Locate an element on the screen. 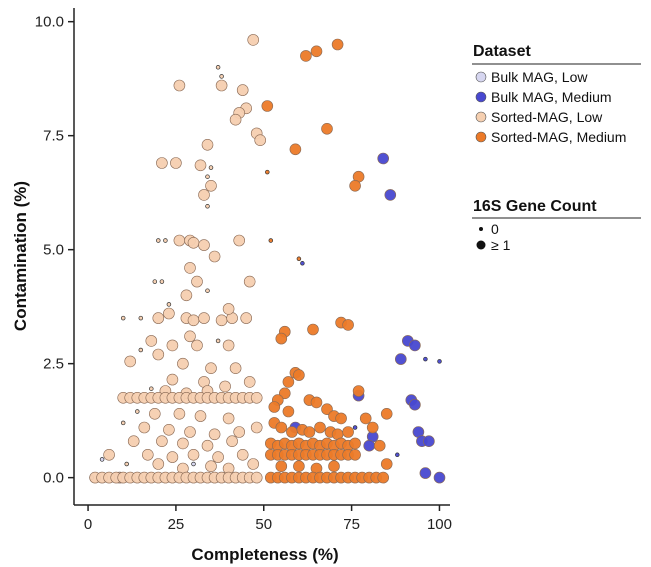 This screenshot has height=567, width=651. y-ticks: 0.0 2.5 5.0 7.5 10.0 is located at coordinates (54, 250).